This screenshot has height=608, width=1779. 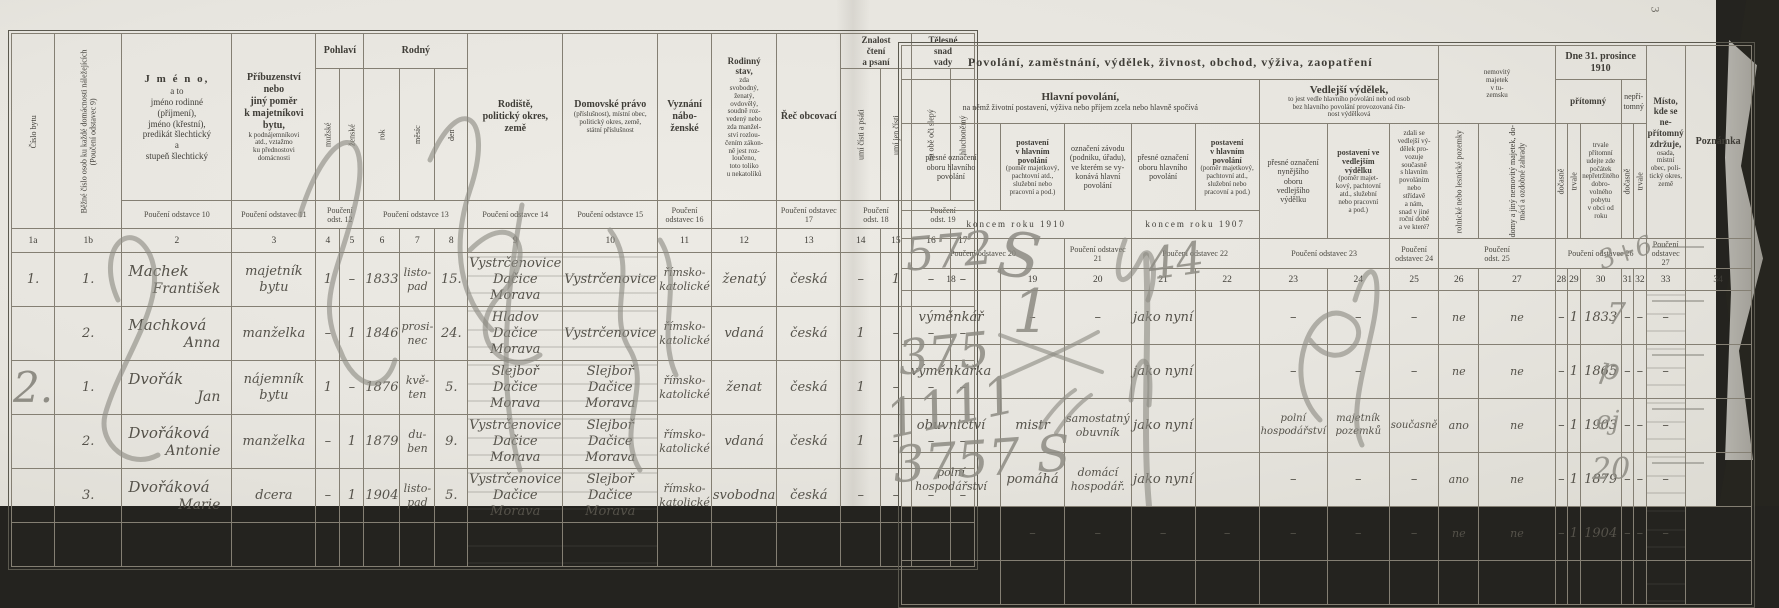 I want to click on cell-den: 24., so click(x=451, y=334).